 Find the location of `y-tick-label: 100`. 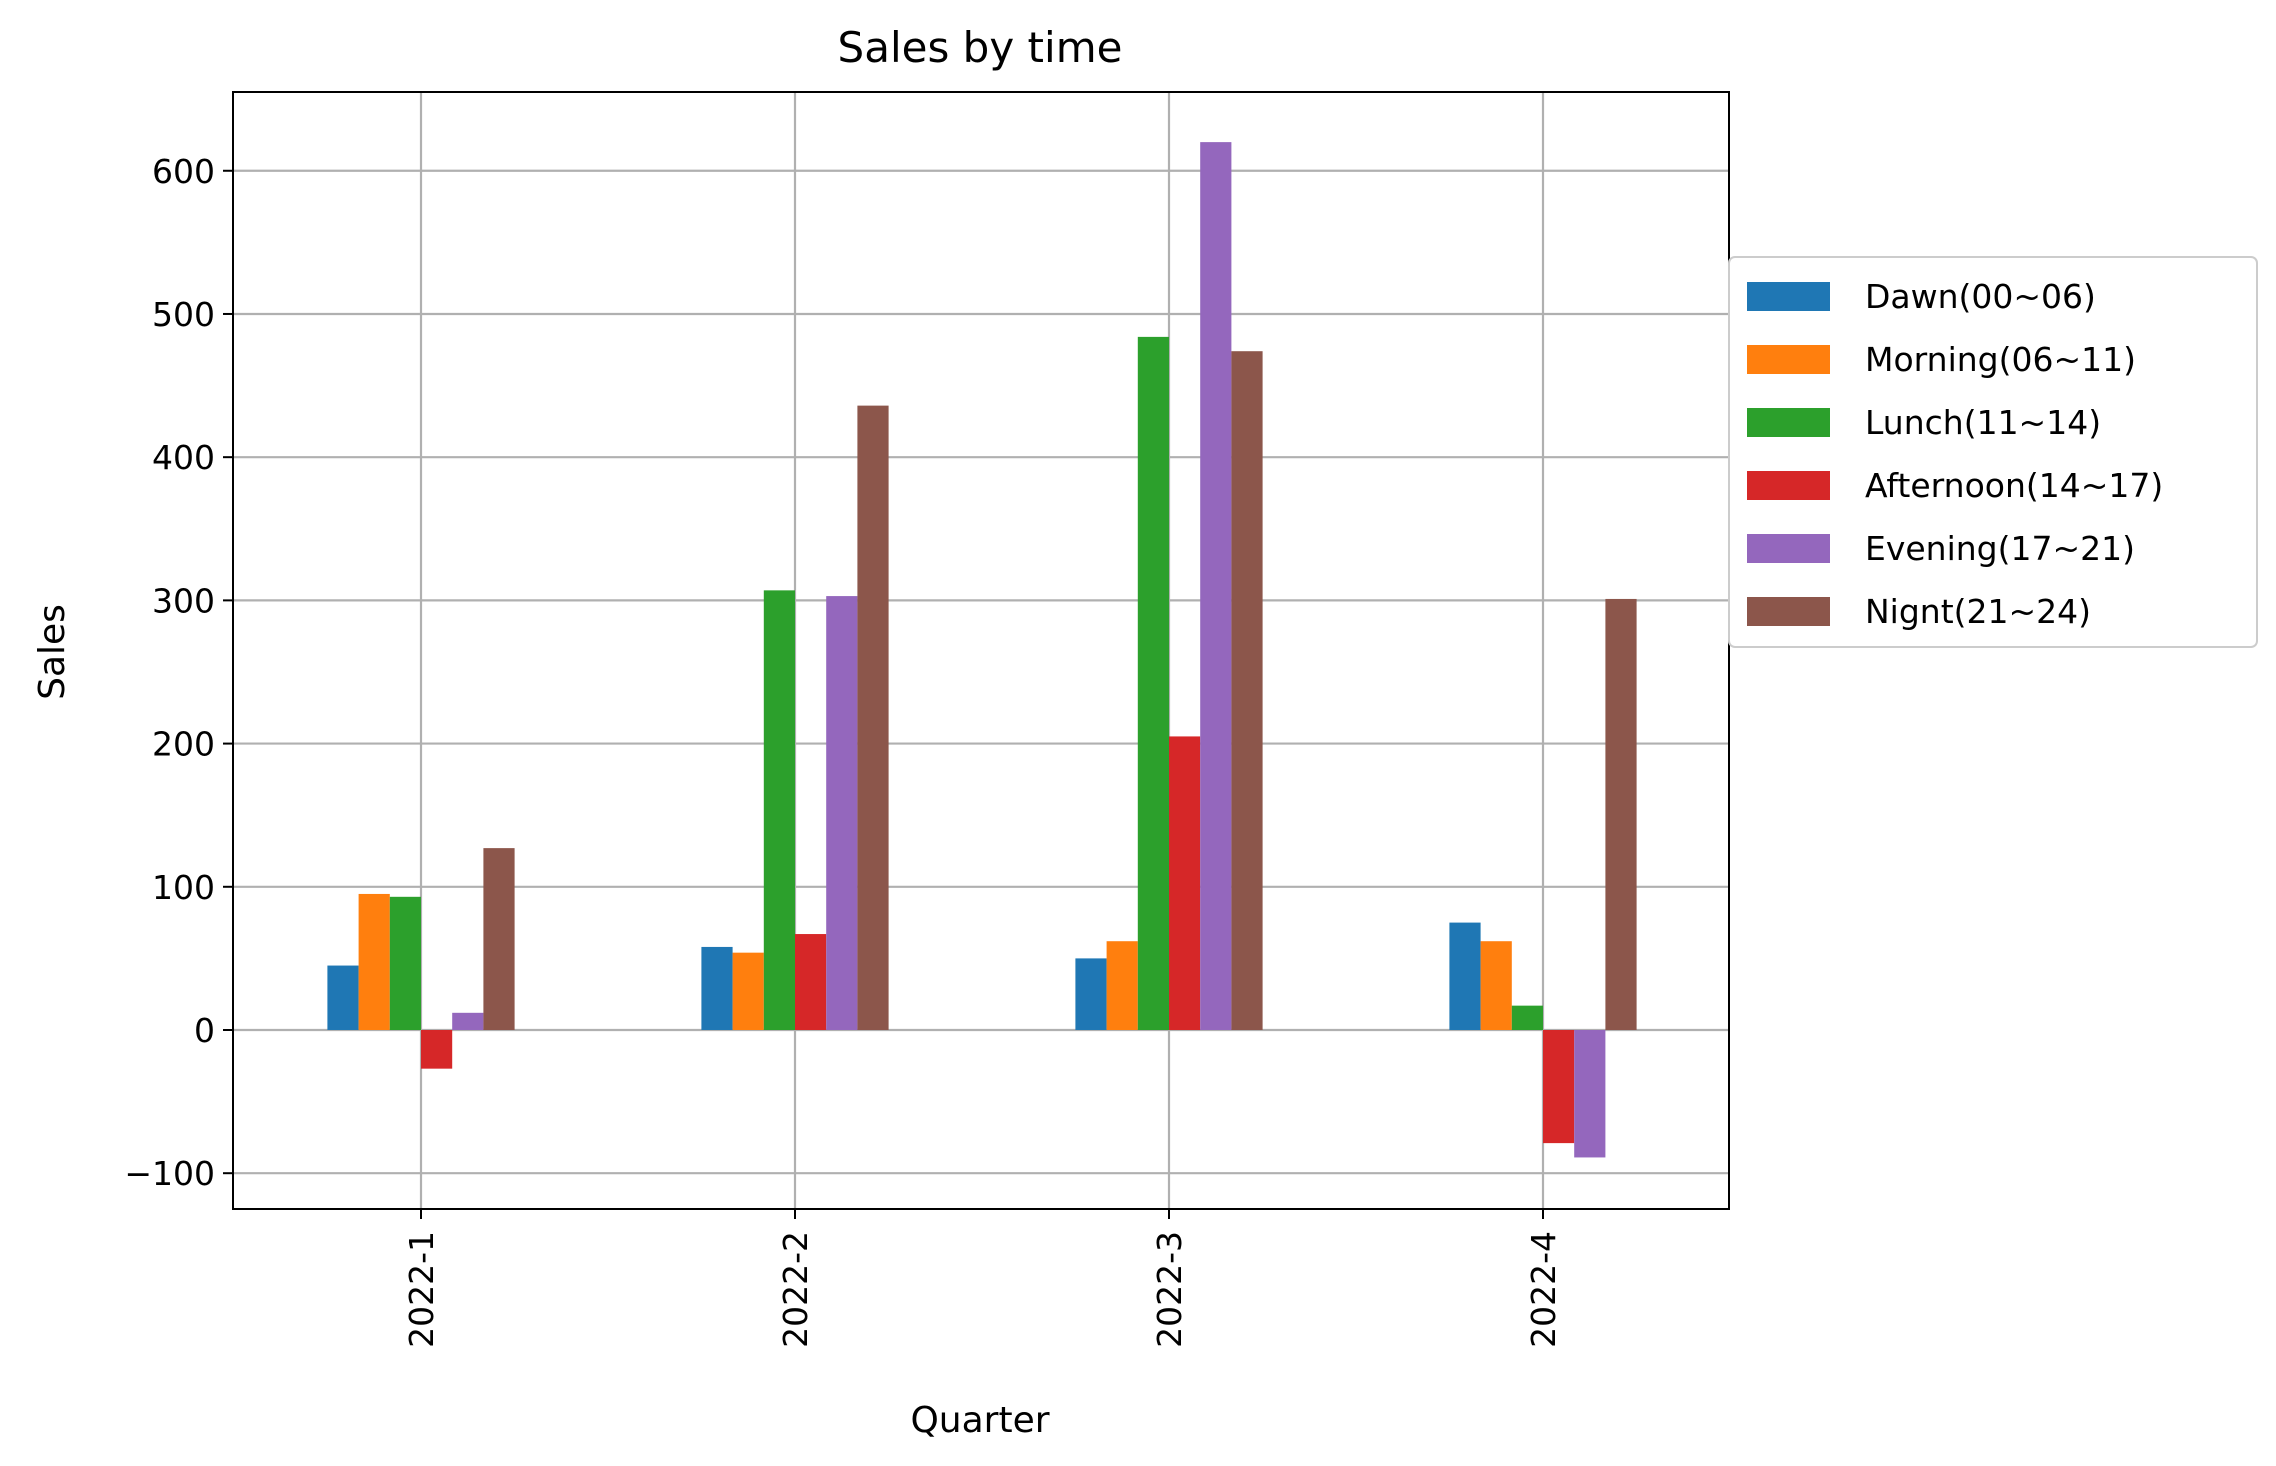

y-tick-label: 100 is located at coordinates (183, 887).